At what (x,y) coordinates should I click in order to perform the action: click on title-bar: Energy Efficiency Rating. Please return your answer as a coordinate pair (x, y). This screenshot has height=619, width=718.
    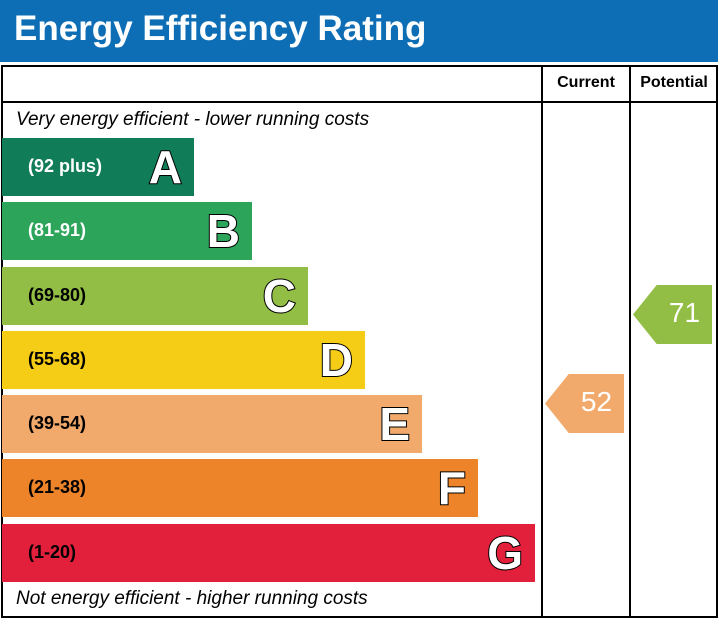
    Looking at the image, I should click on (359, 31).